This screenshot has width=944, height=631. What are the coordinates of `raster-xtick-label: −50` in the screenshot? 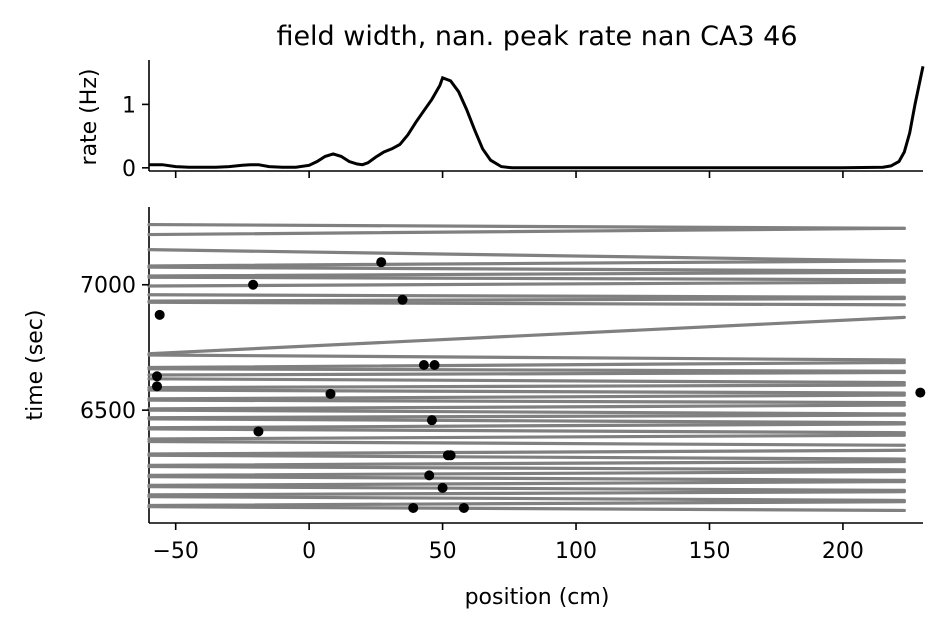 It's located at (175, 551).